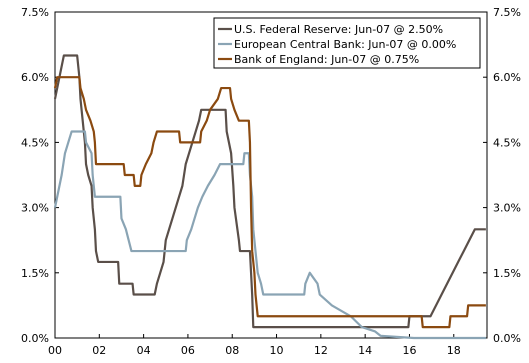 This screenshot has width=529, height=363. What do you see at coordinates (507, 77) in the screenshot?
I see `y-tick-label-right: 6.0%` at bounding box center [507, 77].